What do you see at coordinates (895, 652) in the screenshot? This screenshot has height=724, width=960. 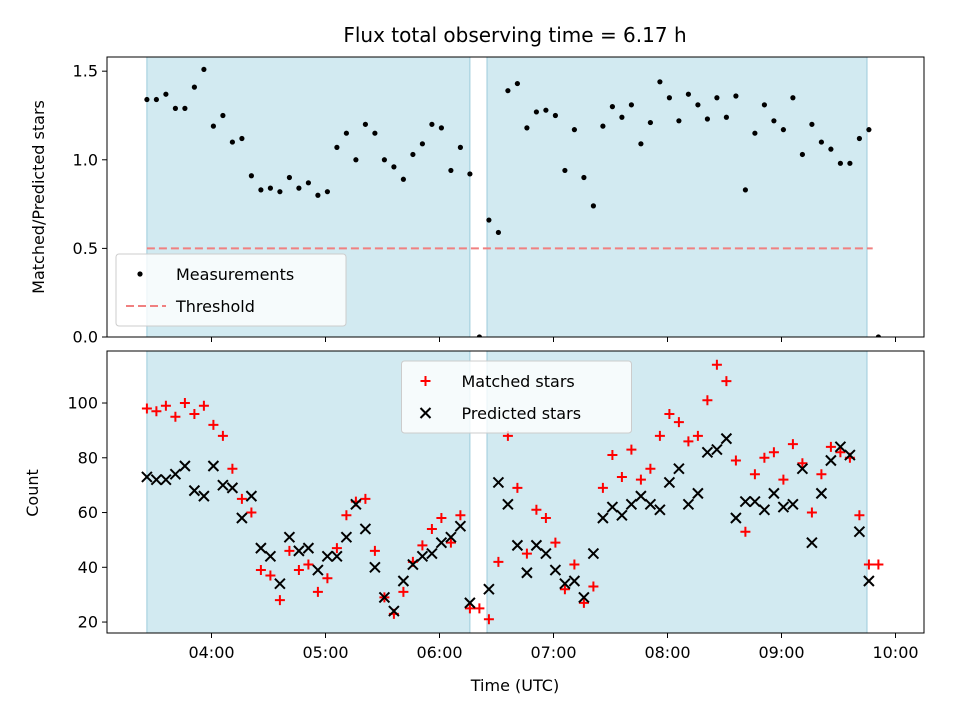 I see `x-tick-label: 10:00` at bounding box center [895, 652].